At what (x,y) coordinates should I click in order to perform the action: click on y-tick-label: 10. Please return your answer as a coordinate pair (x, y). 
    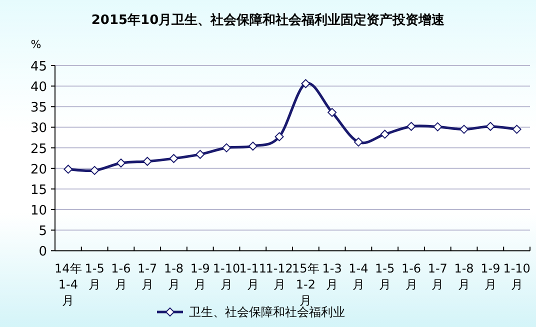
    Looking at the image, I should click on (38, 211).